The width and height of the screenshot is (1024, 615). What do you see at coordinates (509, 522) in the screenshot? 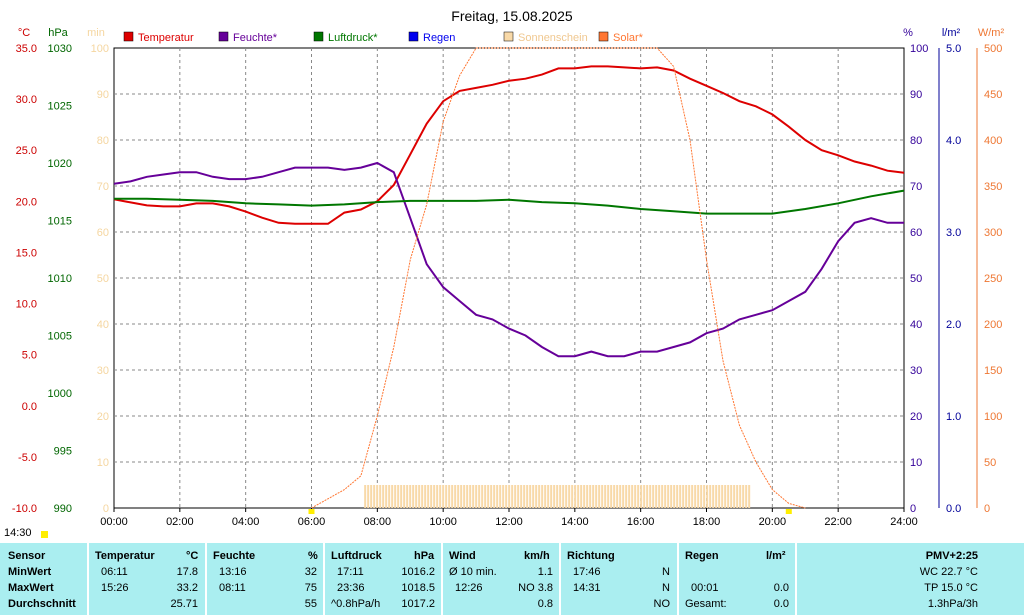
I see `x-tick-label: 12:00` at bounding box center [509, 522].